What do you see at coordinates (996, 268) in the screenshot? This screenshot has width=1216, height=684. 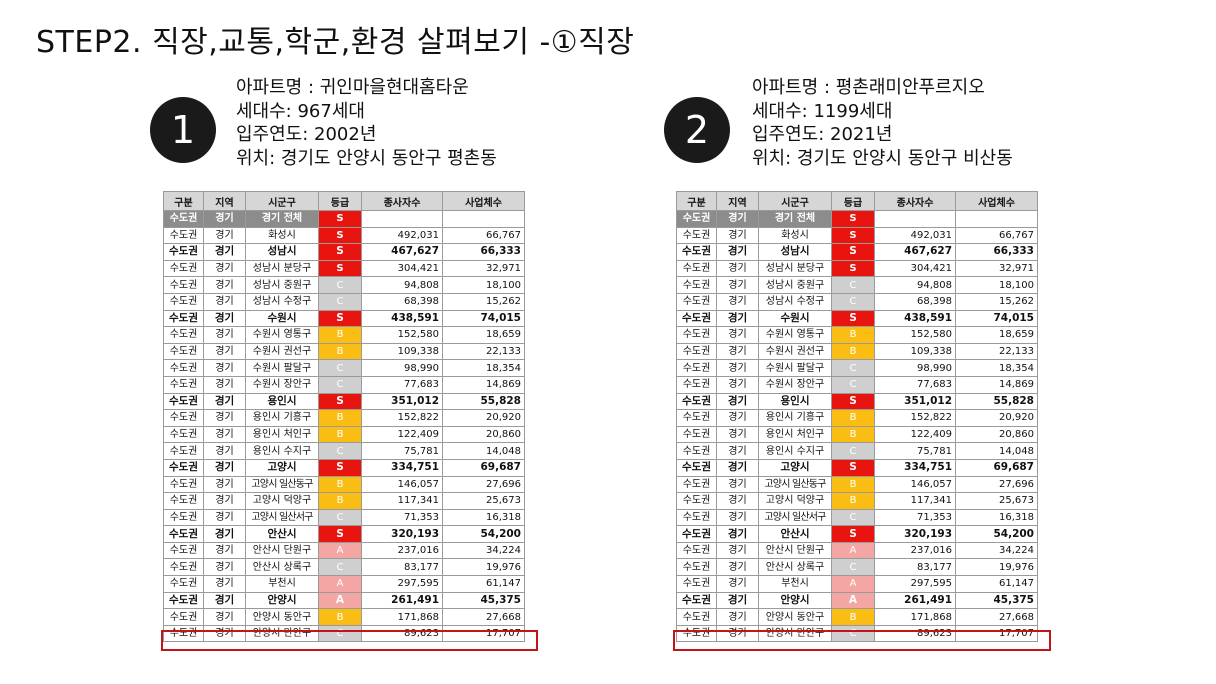 I see `cell-businesses: 32,971` at bounding box center [996, 268].